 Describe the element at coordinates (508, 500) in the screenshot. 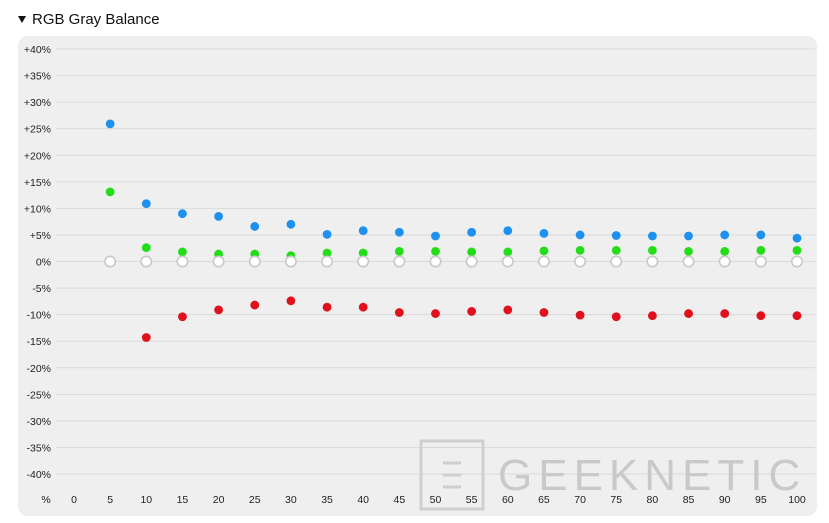

I see `x-tick-label: 60` at that location.